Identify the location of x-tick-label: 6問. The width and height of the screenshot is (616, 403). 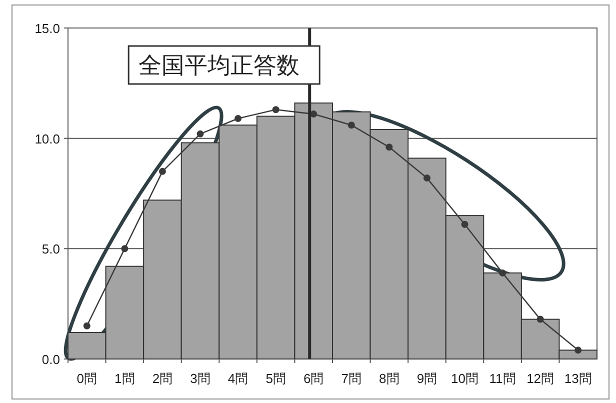
(313, 378).